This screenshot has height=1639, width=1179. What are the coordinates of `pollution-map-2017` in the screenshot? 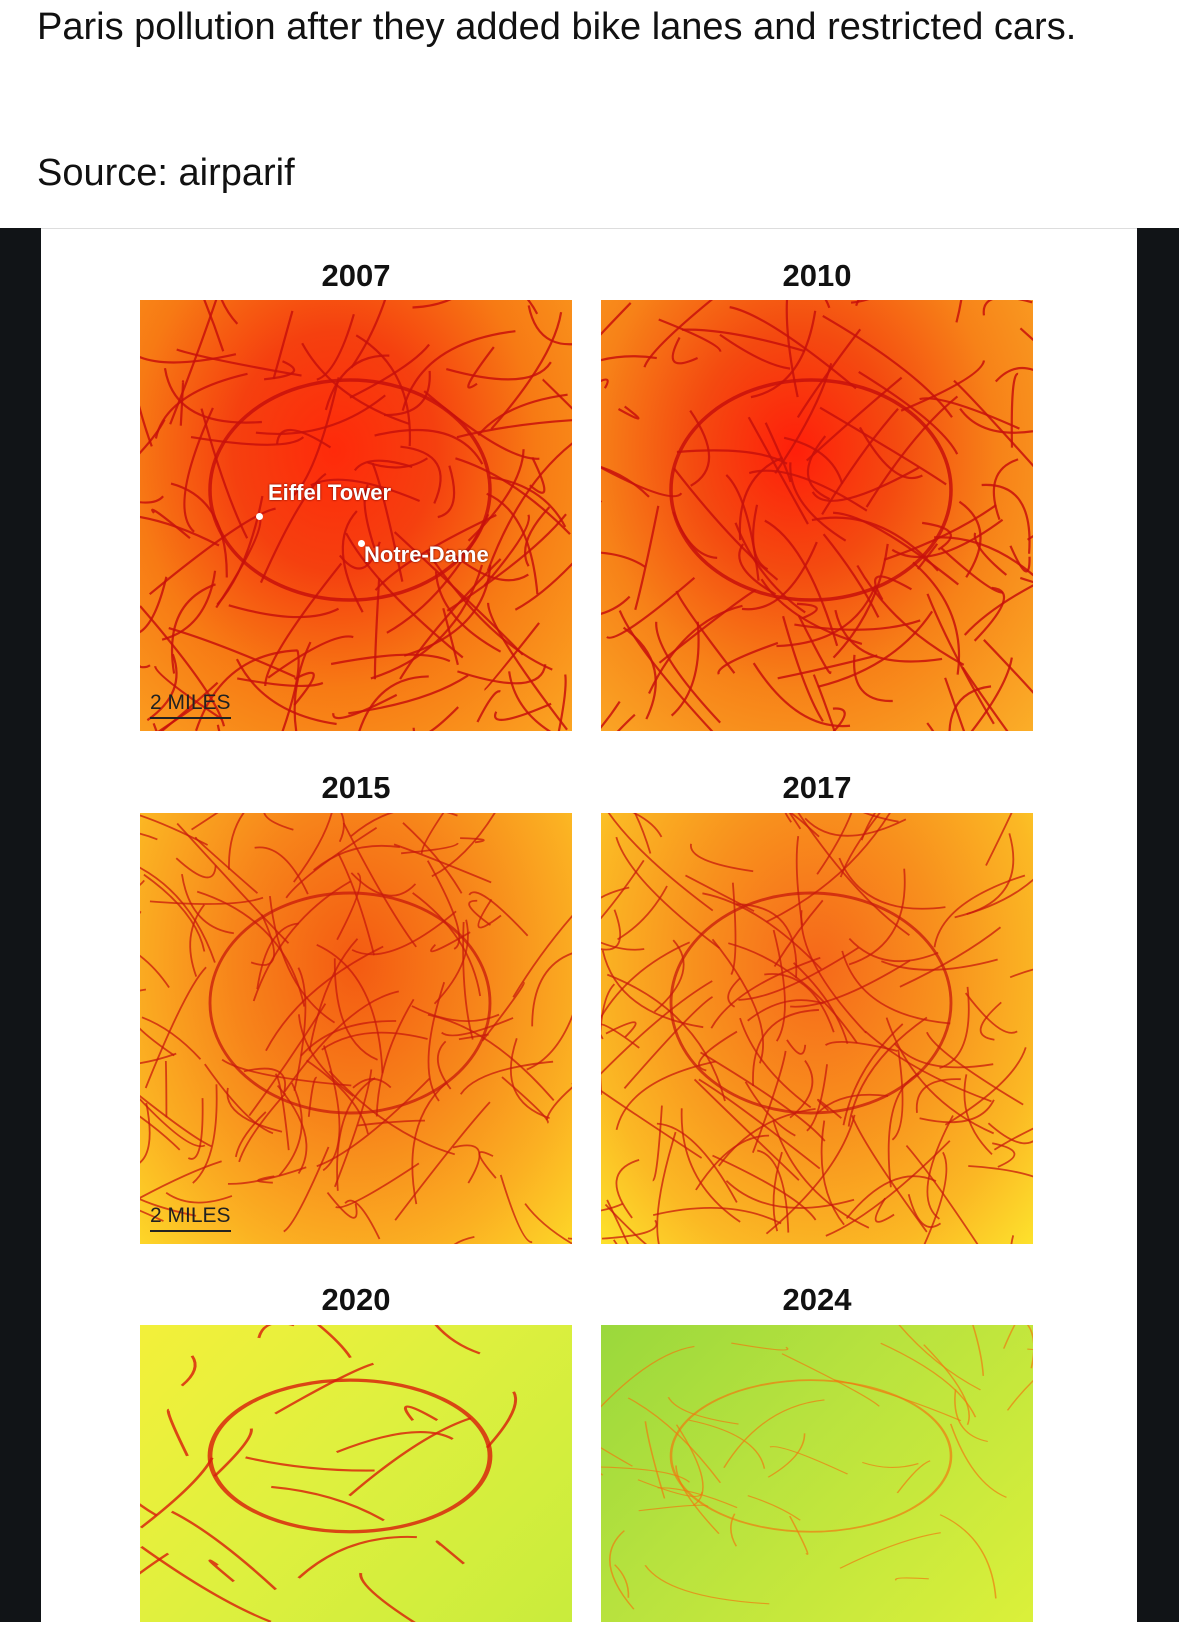 It's located at (817, 1028).